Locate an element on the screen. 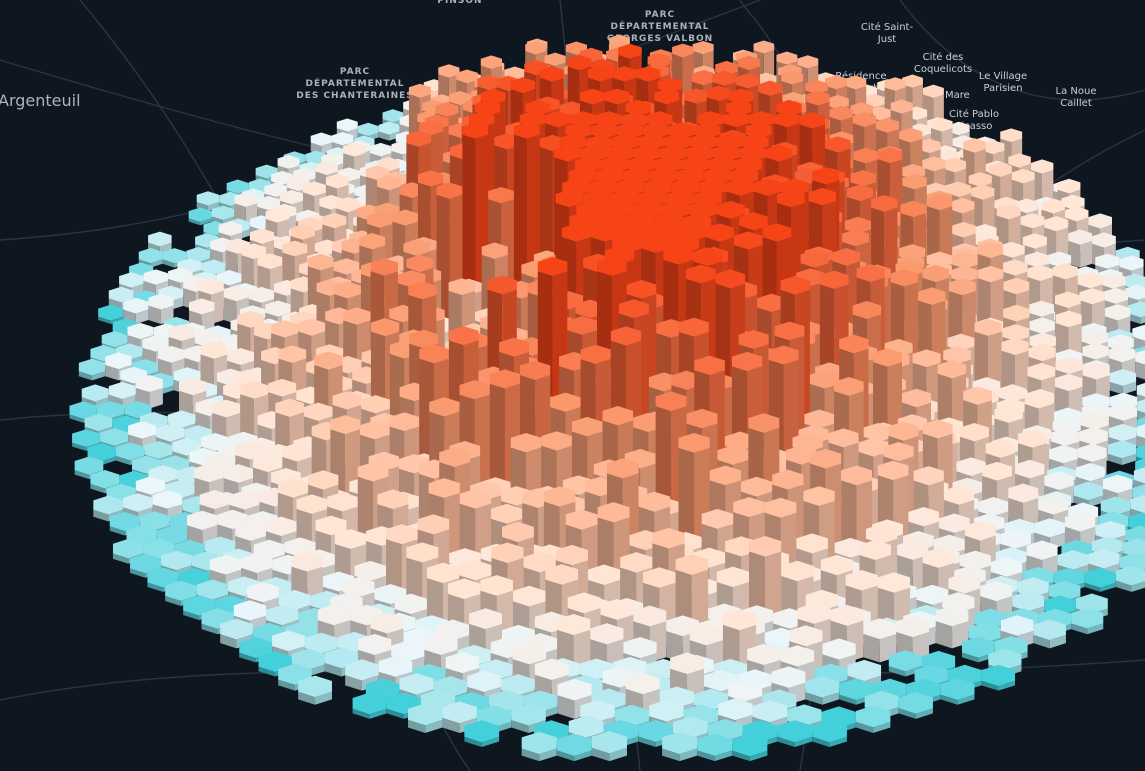 This screenshot has height=771, width=1145. place-label: La Noue Caillet is located at coordinates (1076, 97).